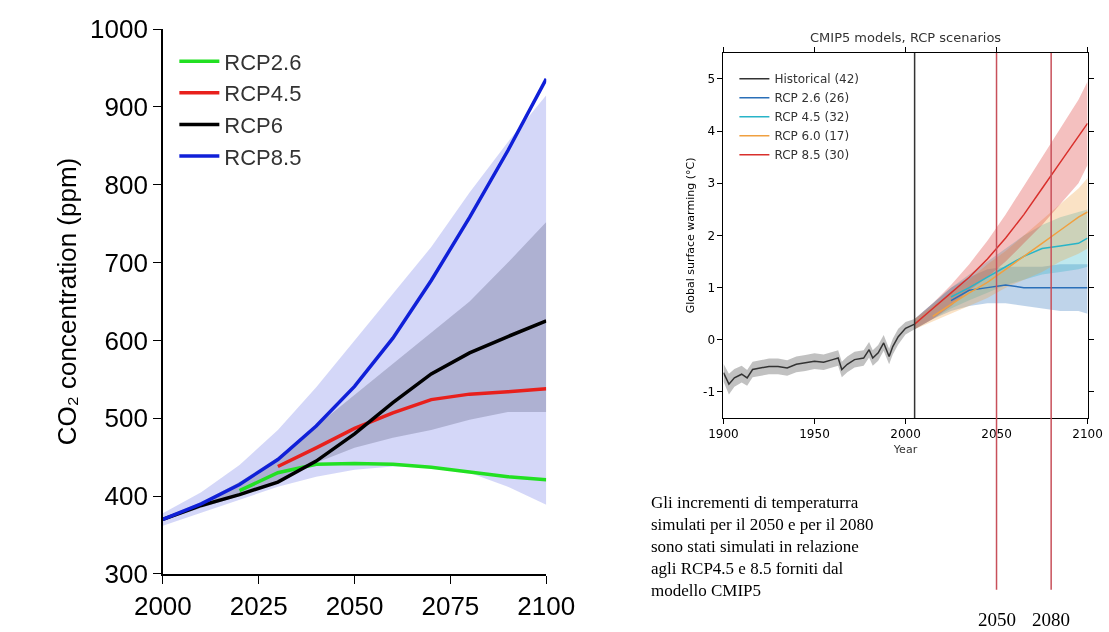 This screenshot has width=1109, height=632. What do you see at coordinates (723, 434) in the screenshot?
I see `x-tick-label: 1900` at bounding box center [723, 434].